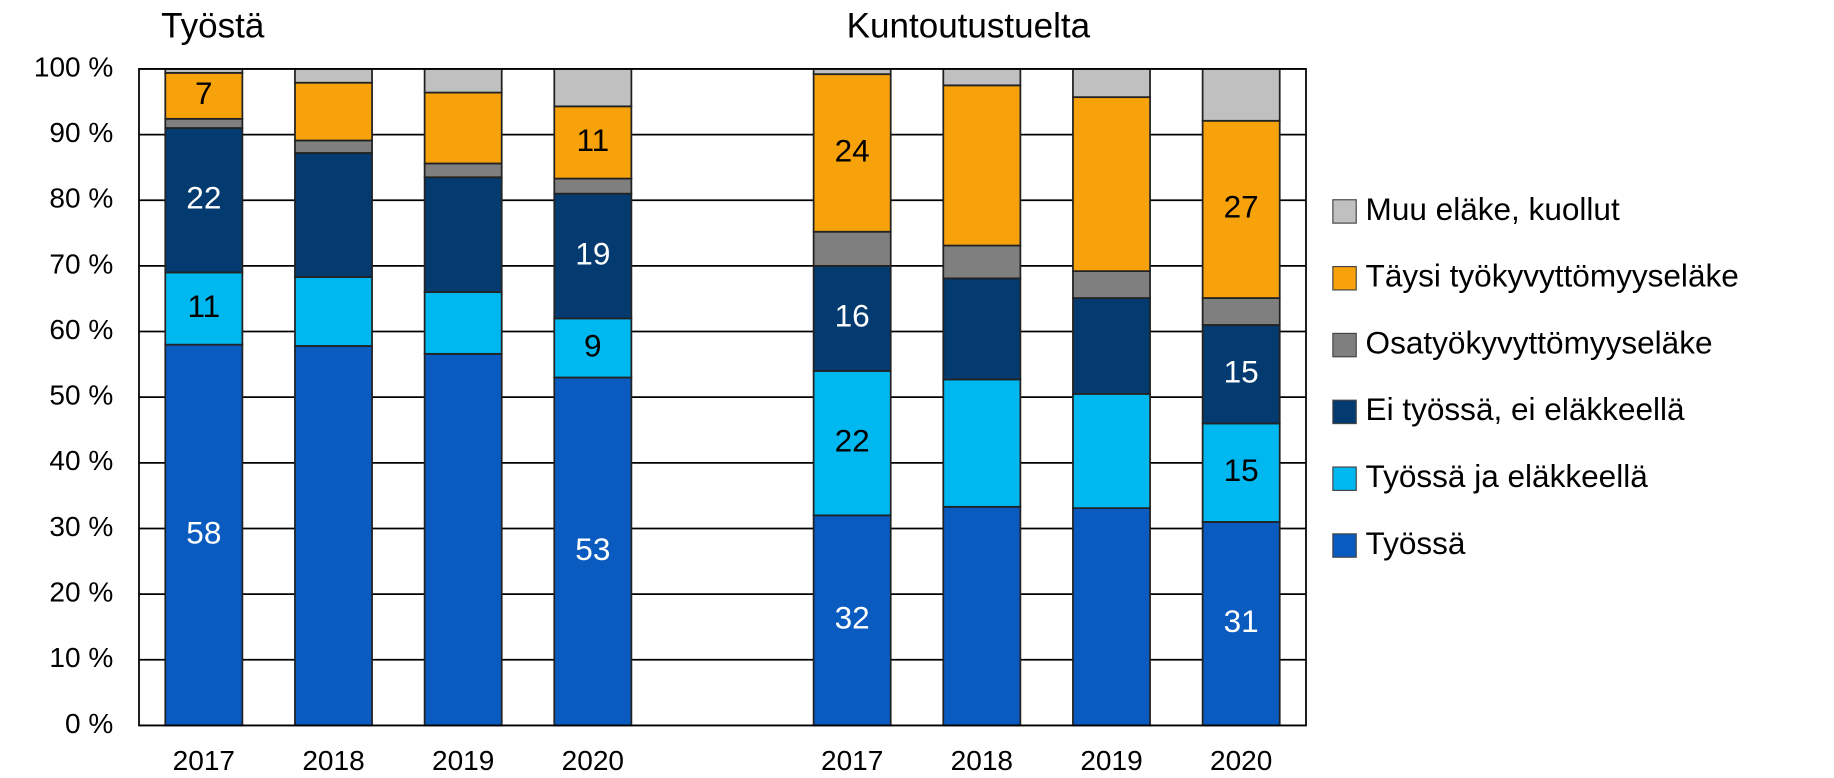  Describe the element at coordinates (81, 460) in the screenshot. I see `y-tick-label: 40 %` at that location.